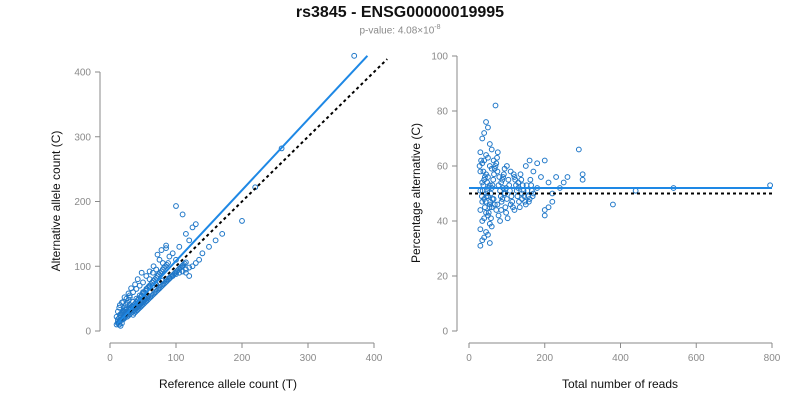  I want to click on y-tick-label: 0, so click(88, 332).